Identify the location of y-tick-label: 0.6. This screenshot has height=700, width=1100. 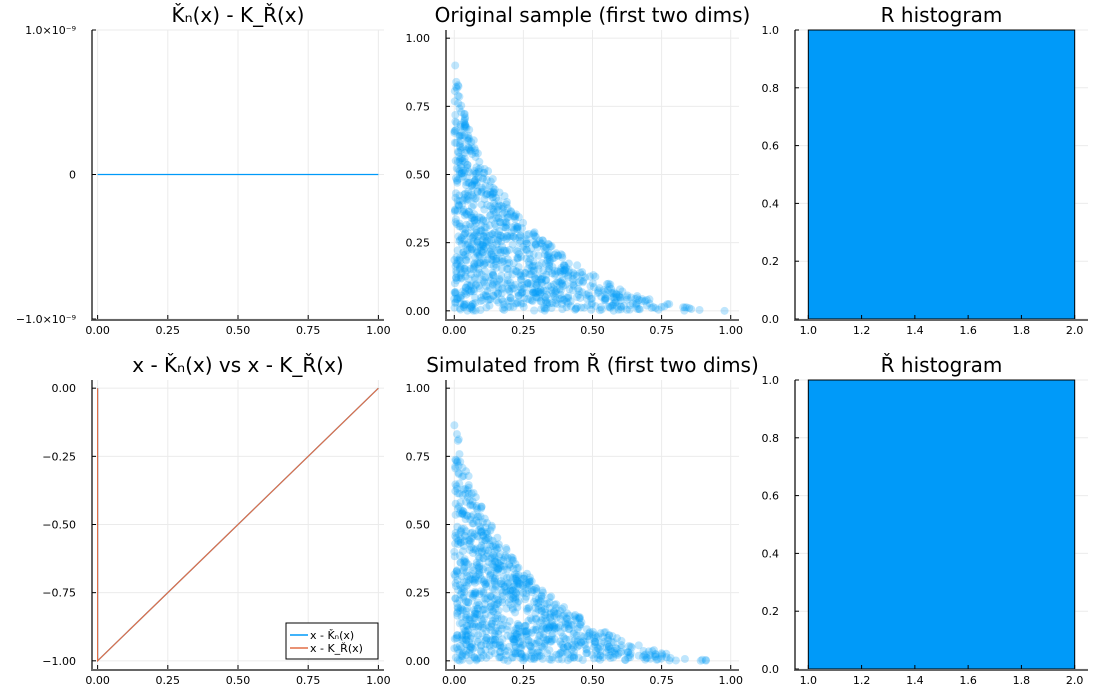
(771, 496).